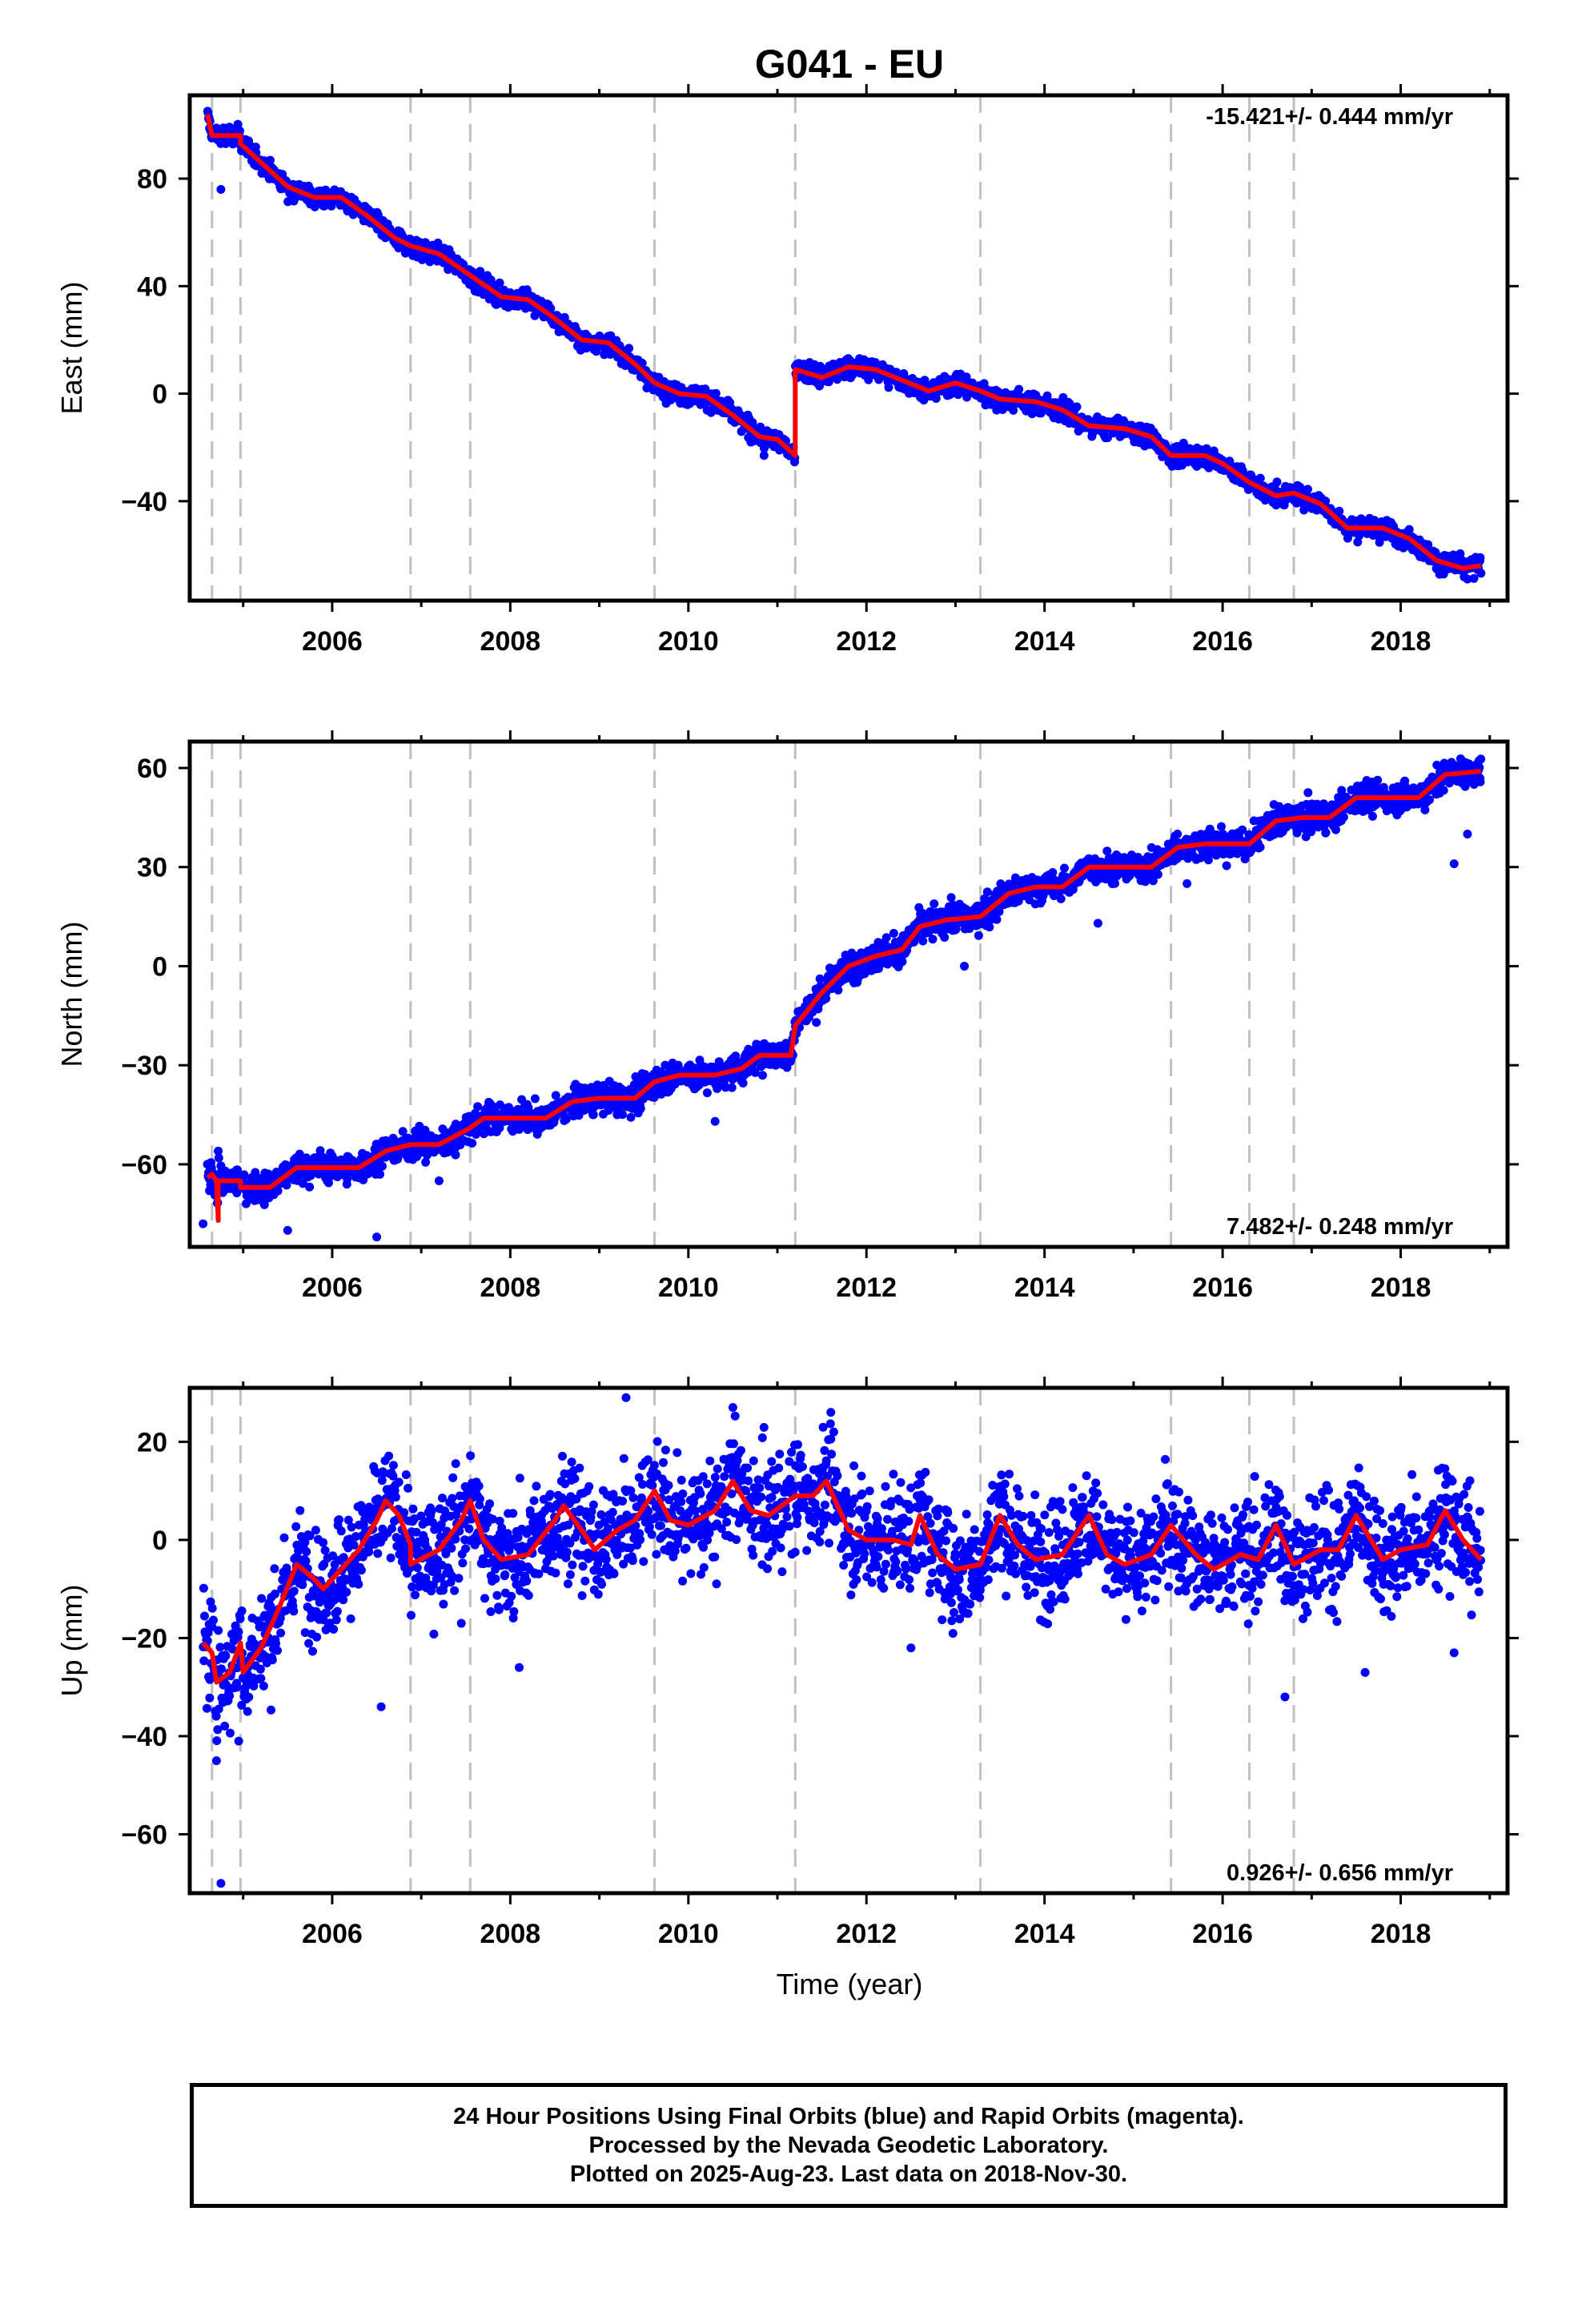  I want to click on x-tick-label: 2014, so click(1044, 641).